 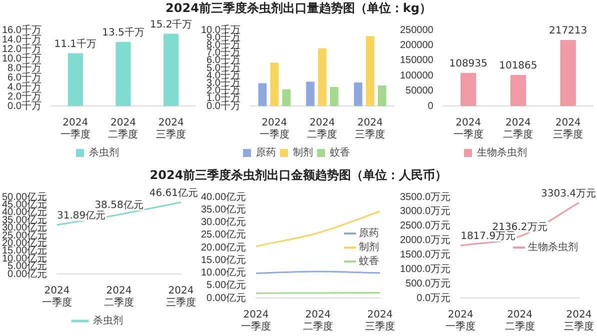 I want to click on y-tick-label: 50000, so click(x=420, y=91).